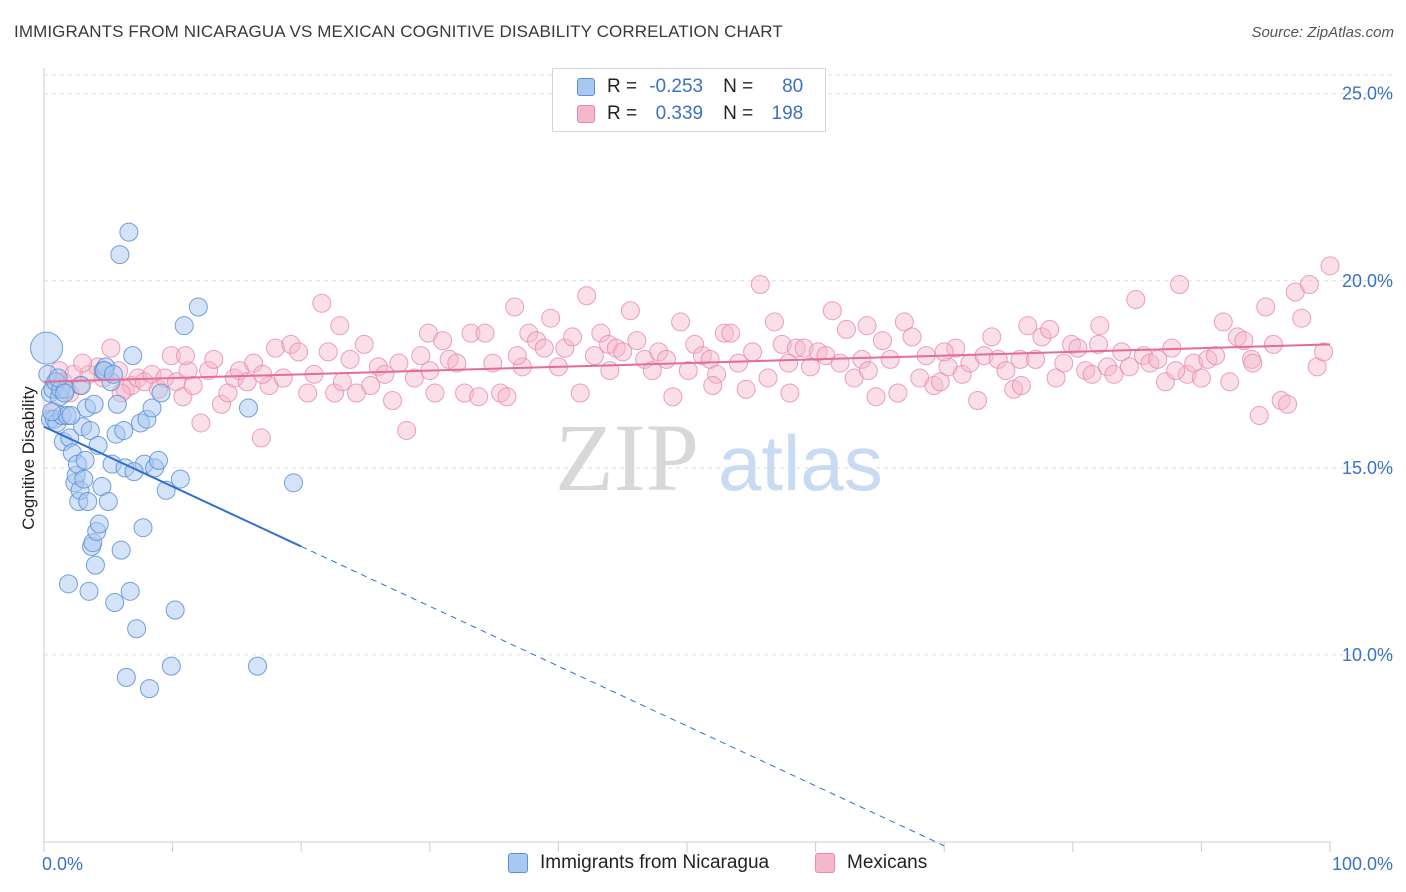 The height and width of the screenshot is (892, 1406). What do you see at coordinates (638, 863) in the screenshot?
I see `series-legend-nicaragua: Immigrants from Nicaragua` at bounding box center [638, 863].